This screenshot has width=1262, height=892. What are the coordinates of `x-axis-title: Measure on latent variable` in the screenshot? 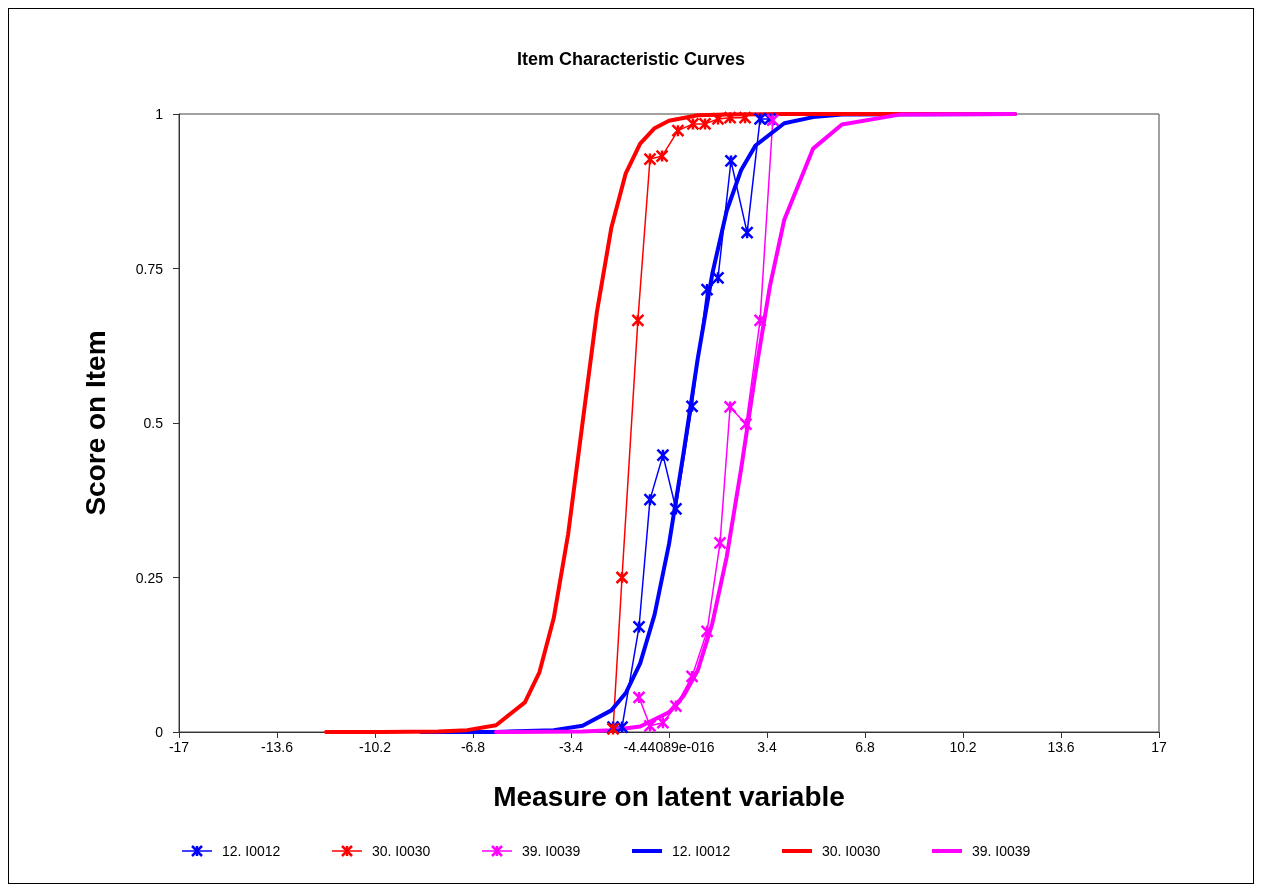 It's located at (669, 796).